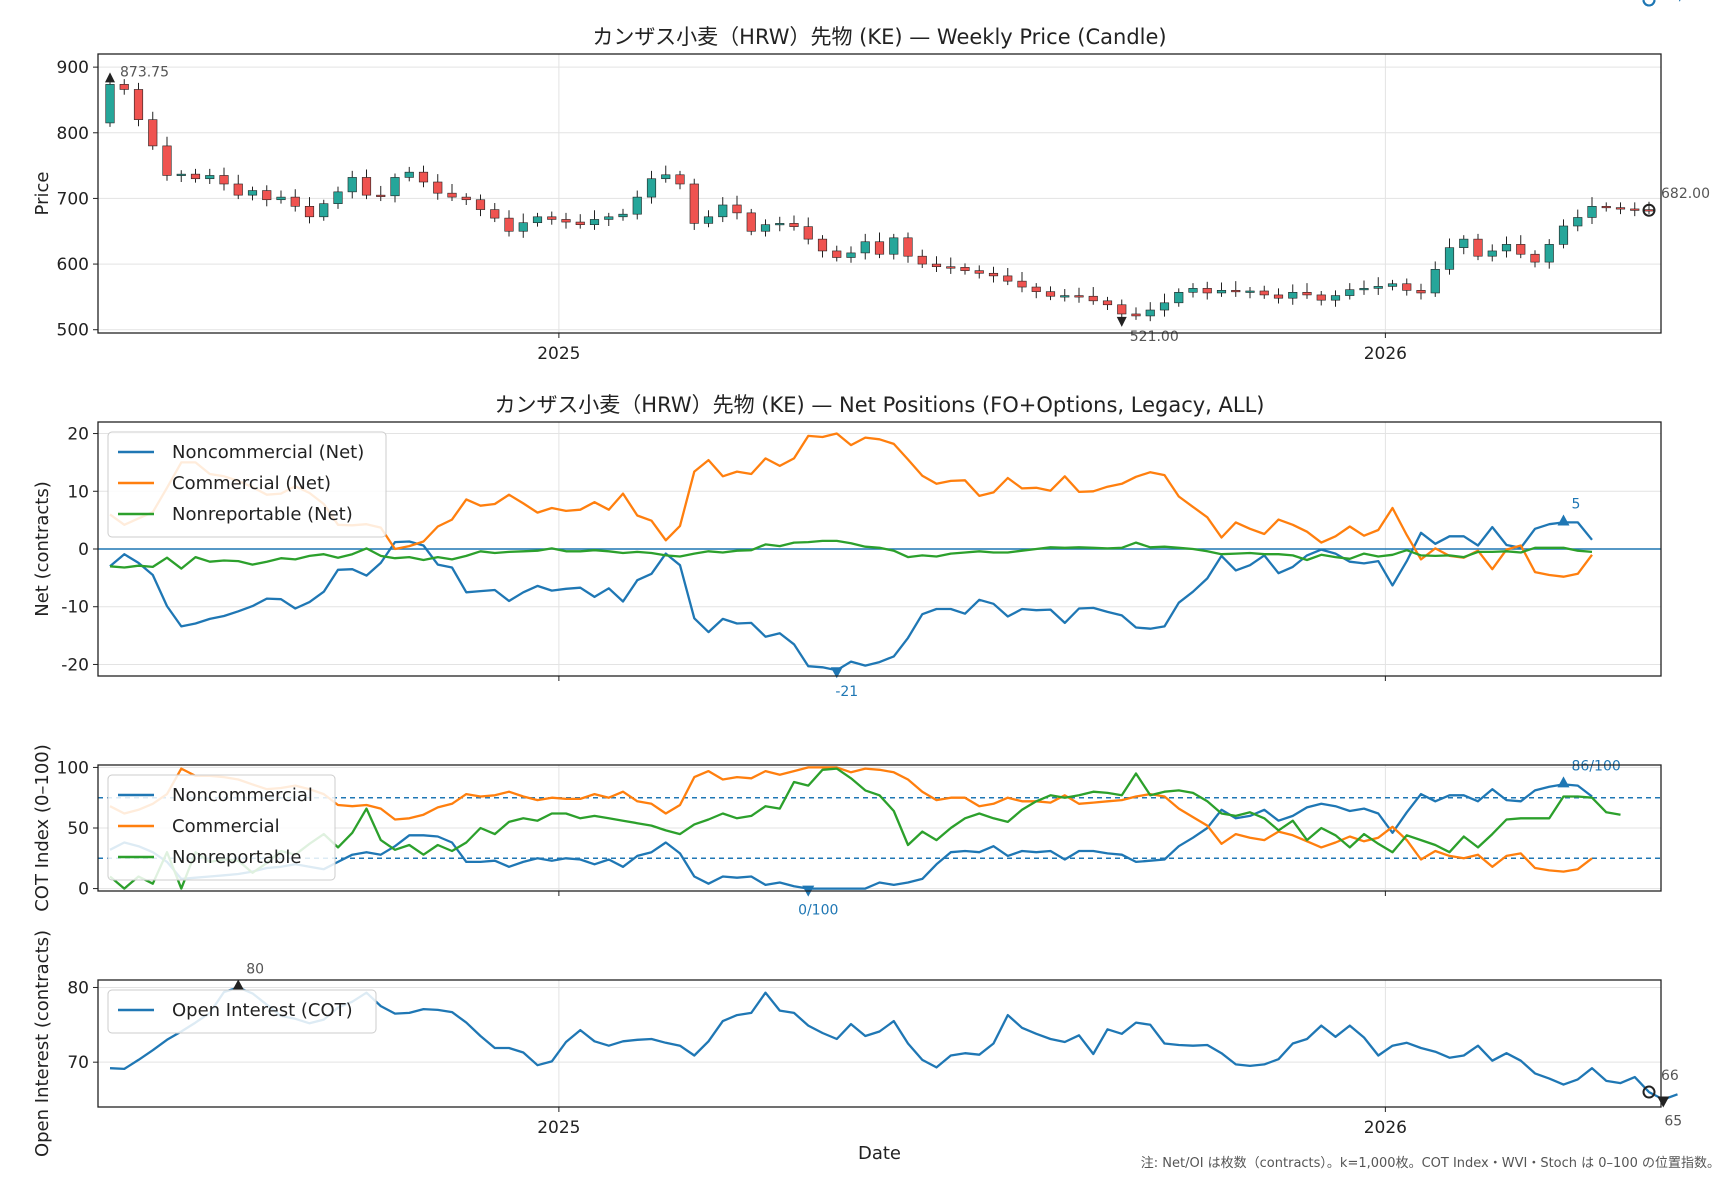  I want to click on y-tick-label: 700, so click(73, 199).